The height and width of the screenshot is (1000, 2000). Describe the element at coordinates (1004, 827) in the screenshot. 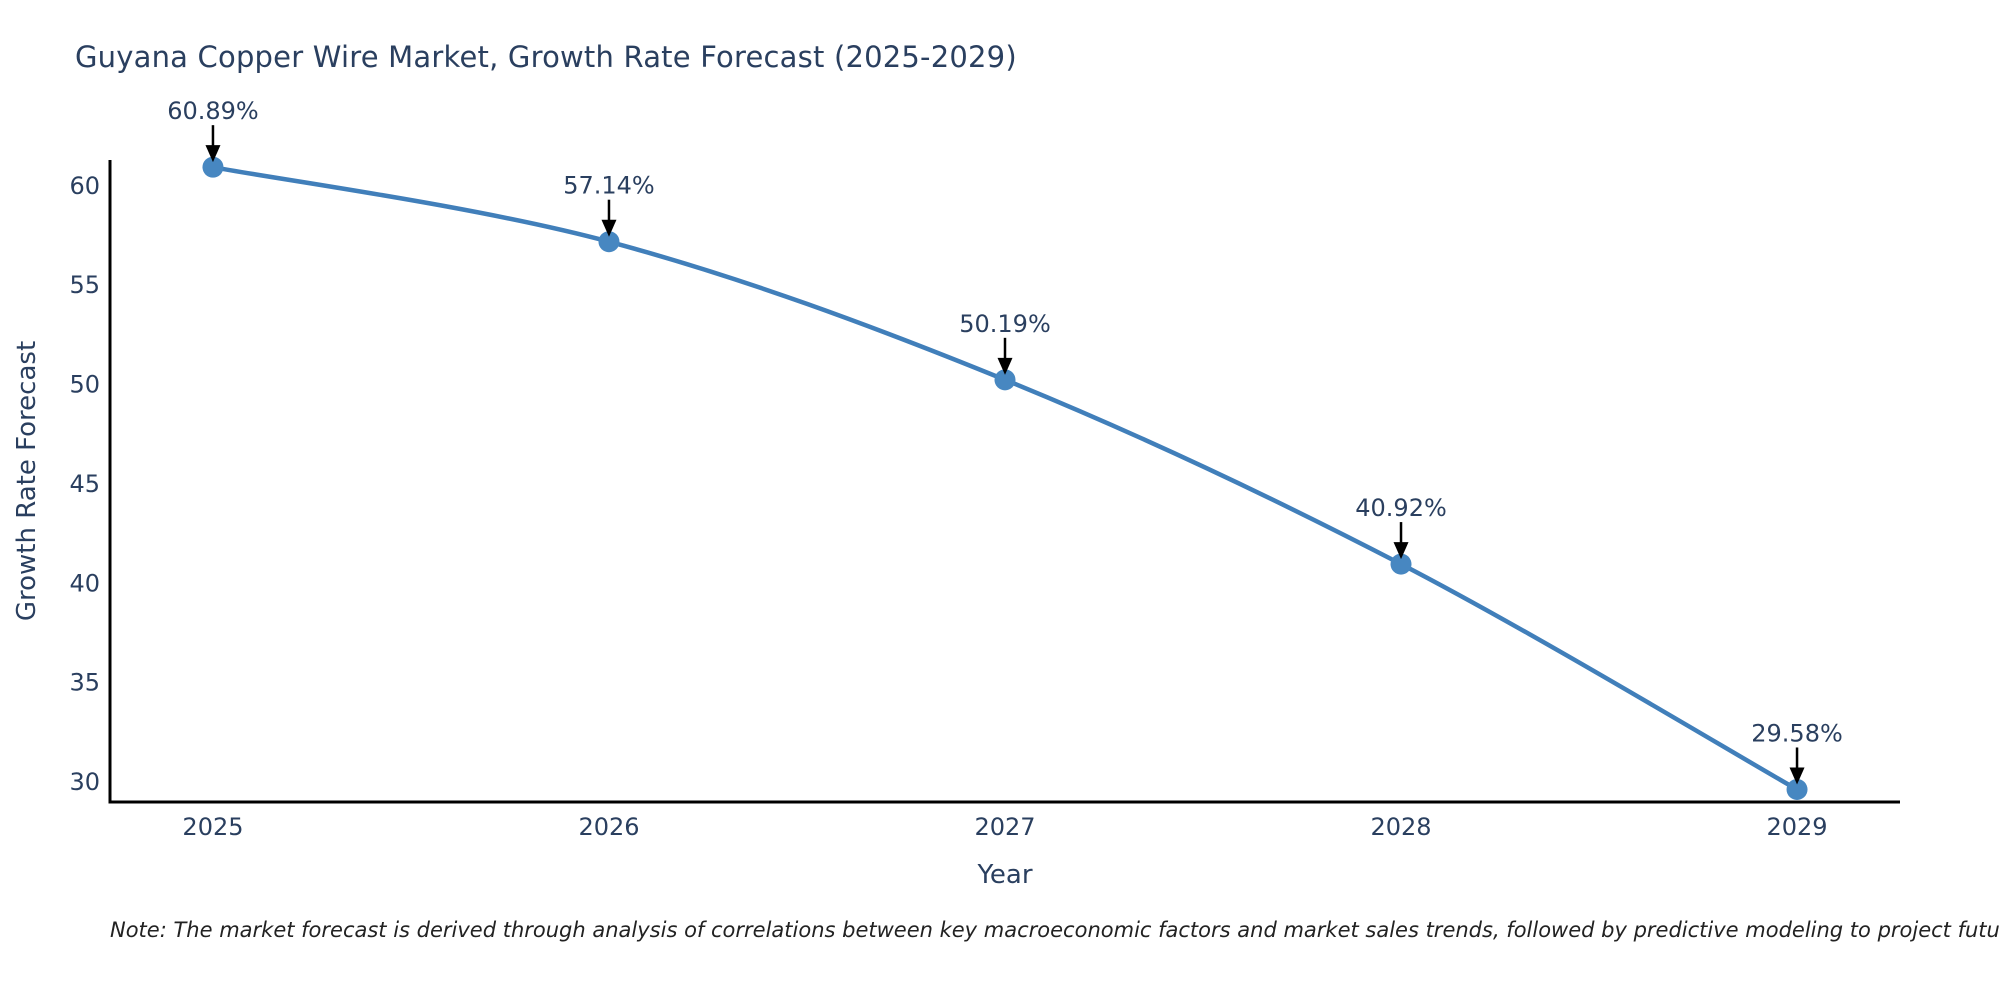

I see `x-tick-label: 2027` at that location.